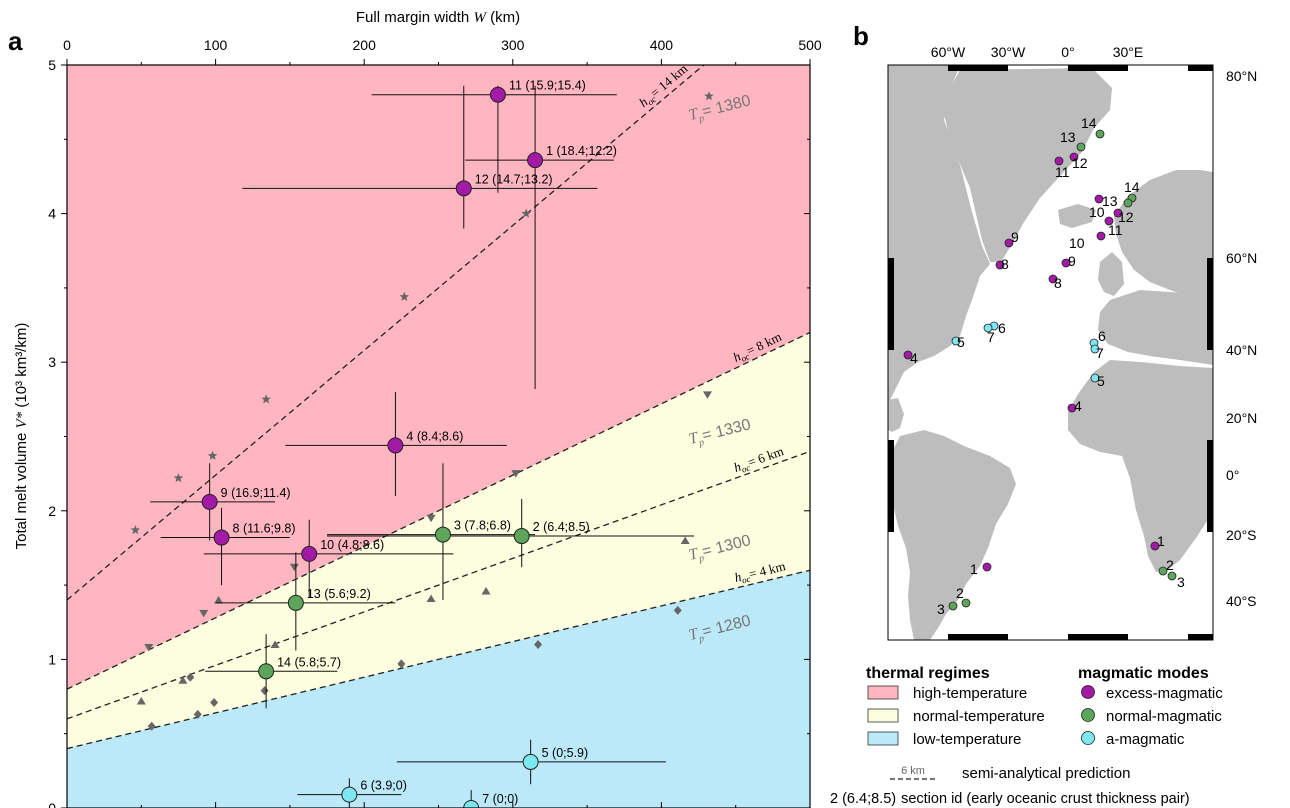 This screenshot has height=808, width=1290. What do you see at coordinates (438, 659) in the screenshot?
I see `prediction-line` at bounding box center [438, 659].